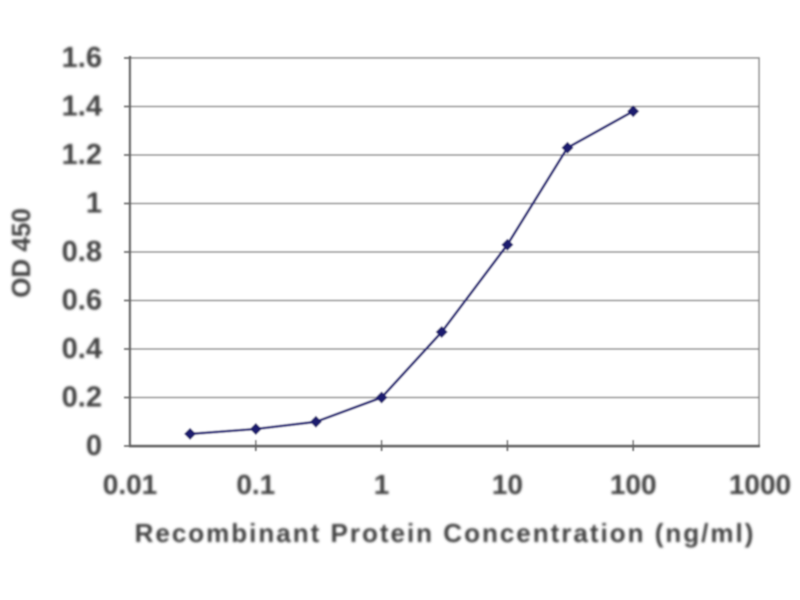 This screenshot has width=800, height=600. I want to click on svg-text: 0, so click(94, 446).